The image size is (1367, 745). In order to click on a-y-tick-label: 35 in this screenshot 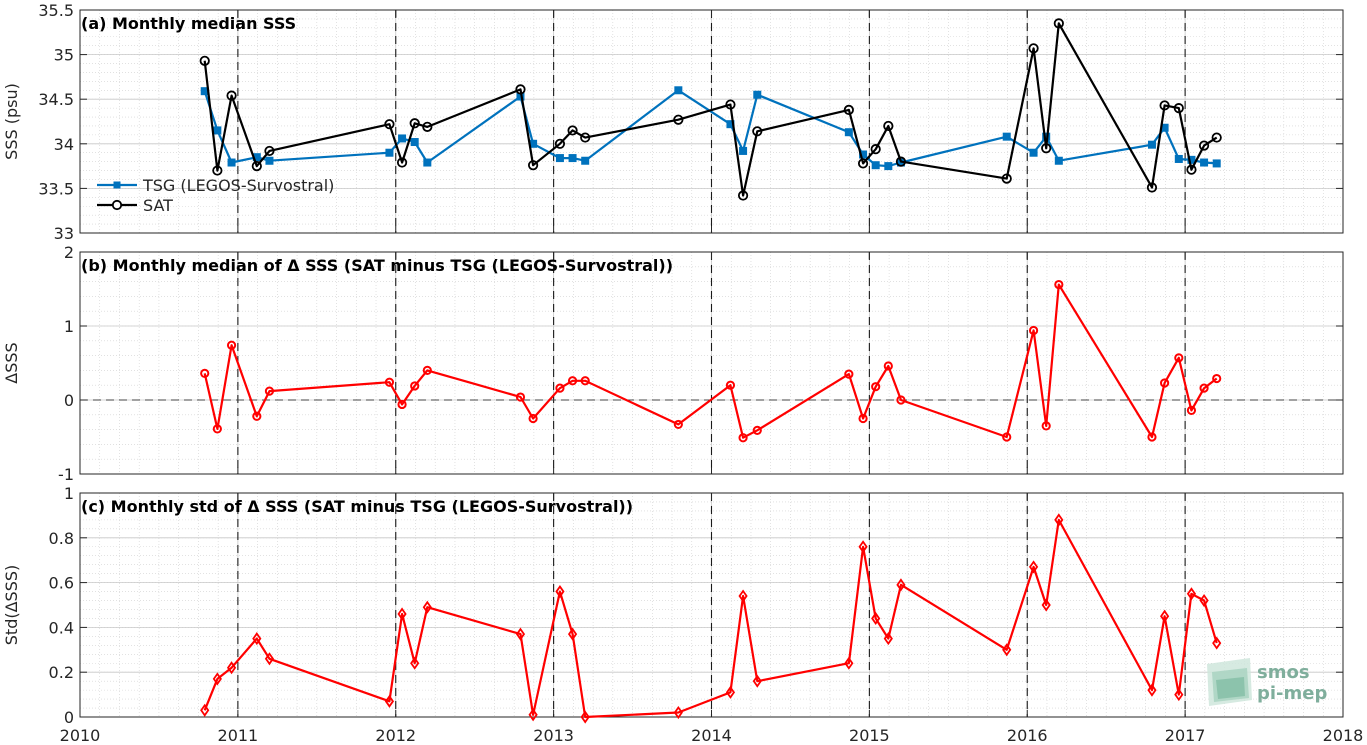, I will do `click(64, 55)`.